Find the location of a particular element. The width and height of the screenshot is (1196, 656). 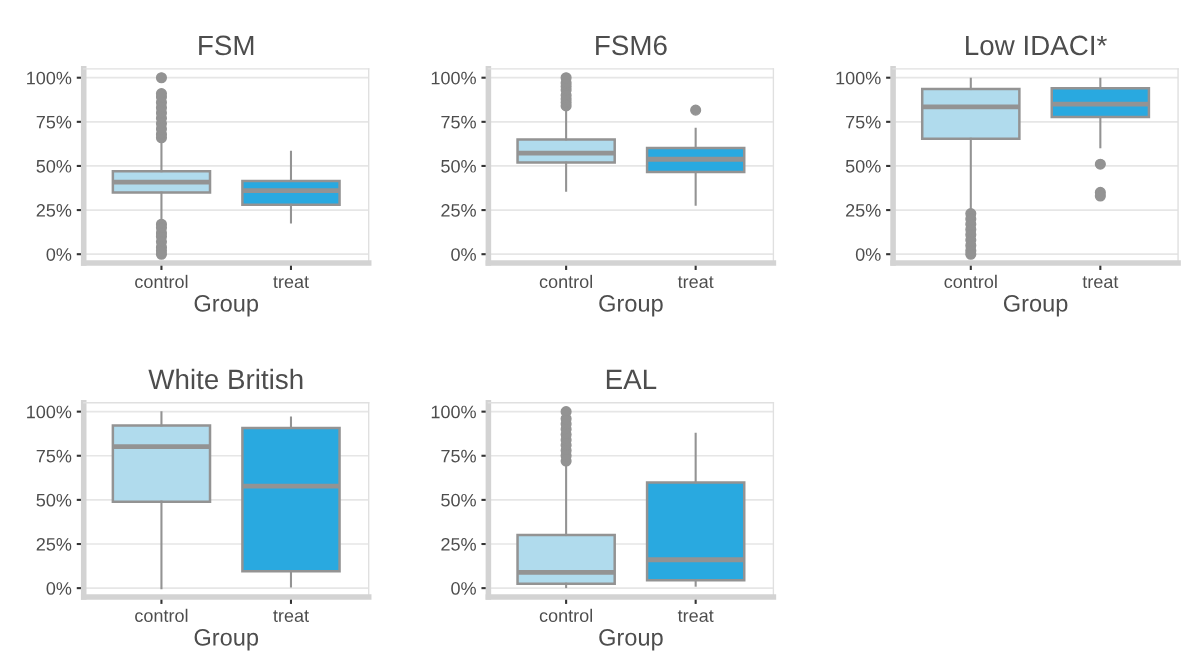

chart-title: FSM6 is located at coordinates (631, 45).